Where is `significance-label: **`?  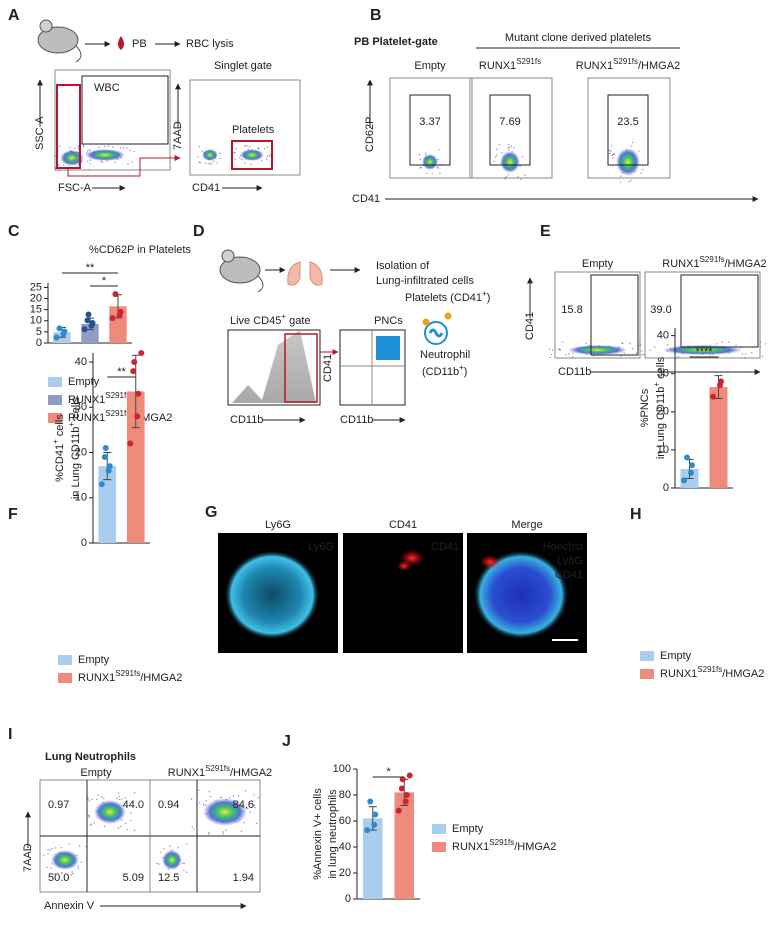 significance-label: ** is located at coordinates (90, 268).